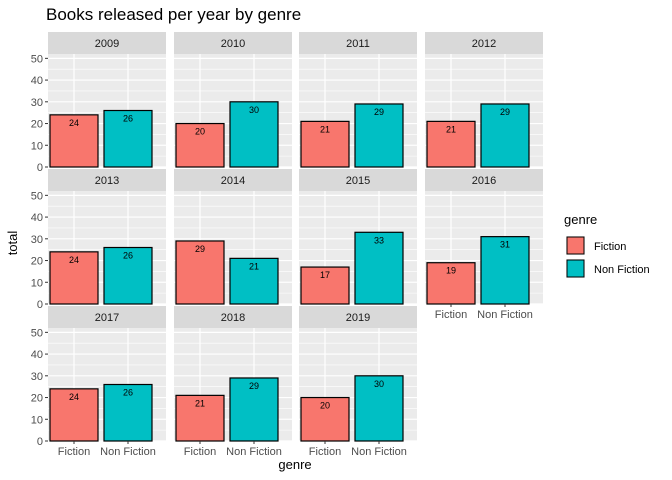  I want to click on bar-2013-non-fiction, so click(128, 275).